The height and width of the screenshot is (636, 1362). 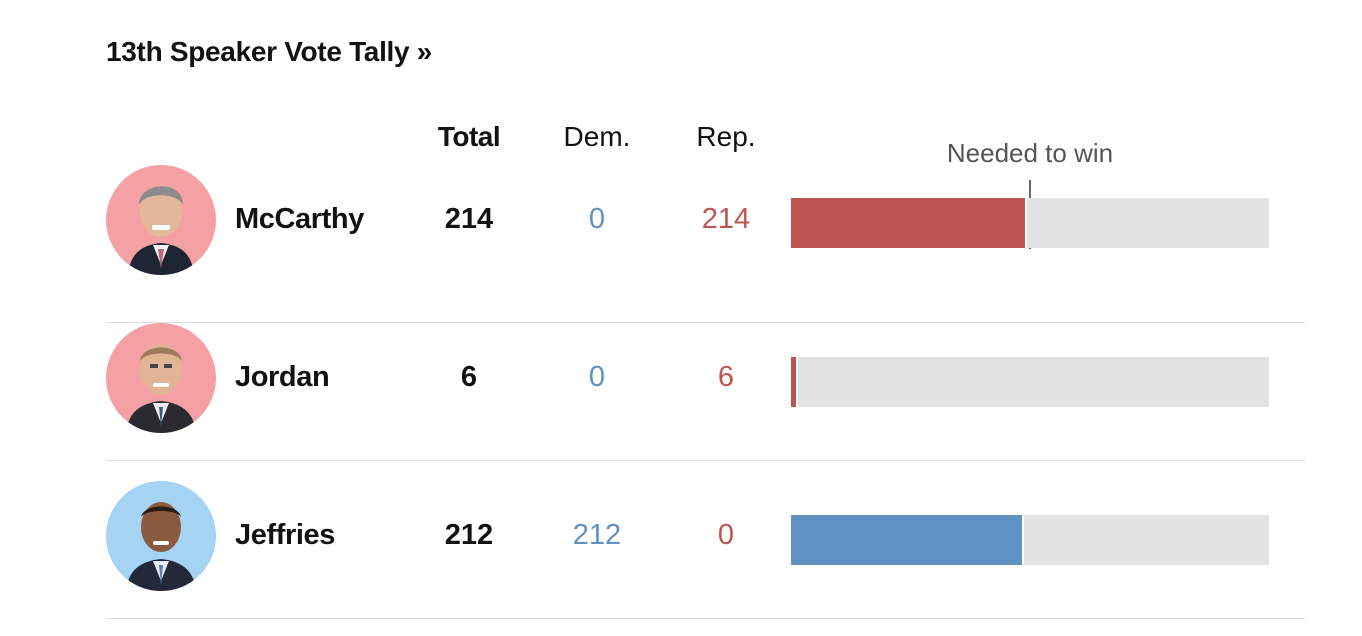 I want to click on total-votes: 6, so click(x=469, y=377).